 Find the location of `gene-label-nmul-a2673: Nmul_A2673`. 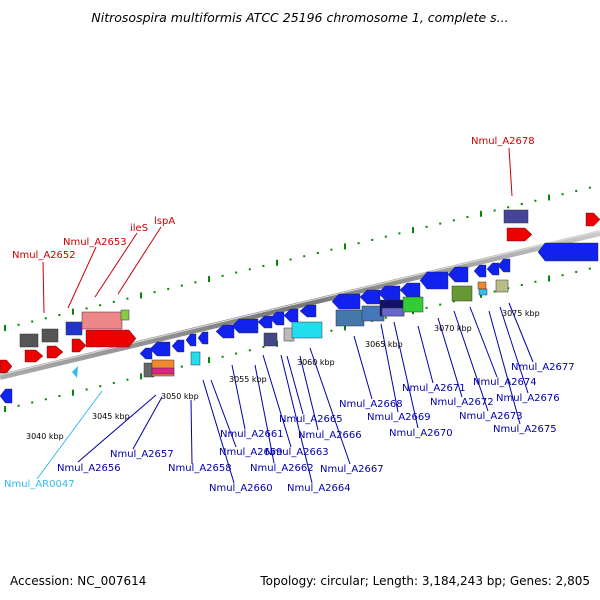

gene-label-nmul-a2673: Nmul_A2673 is located at coordinates (491, 416).